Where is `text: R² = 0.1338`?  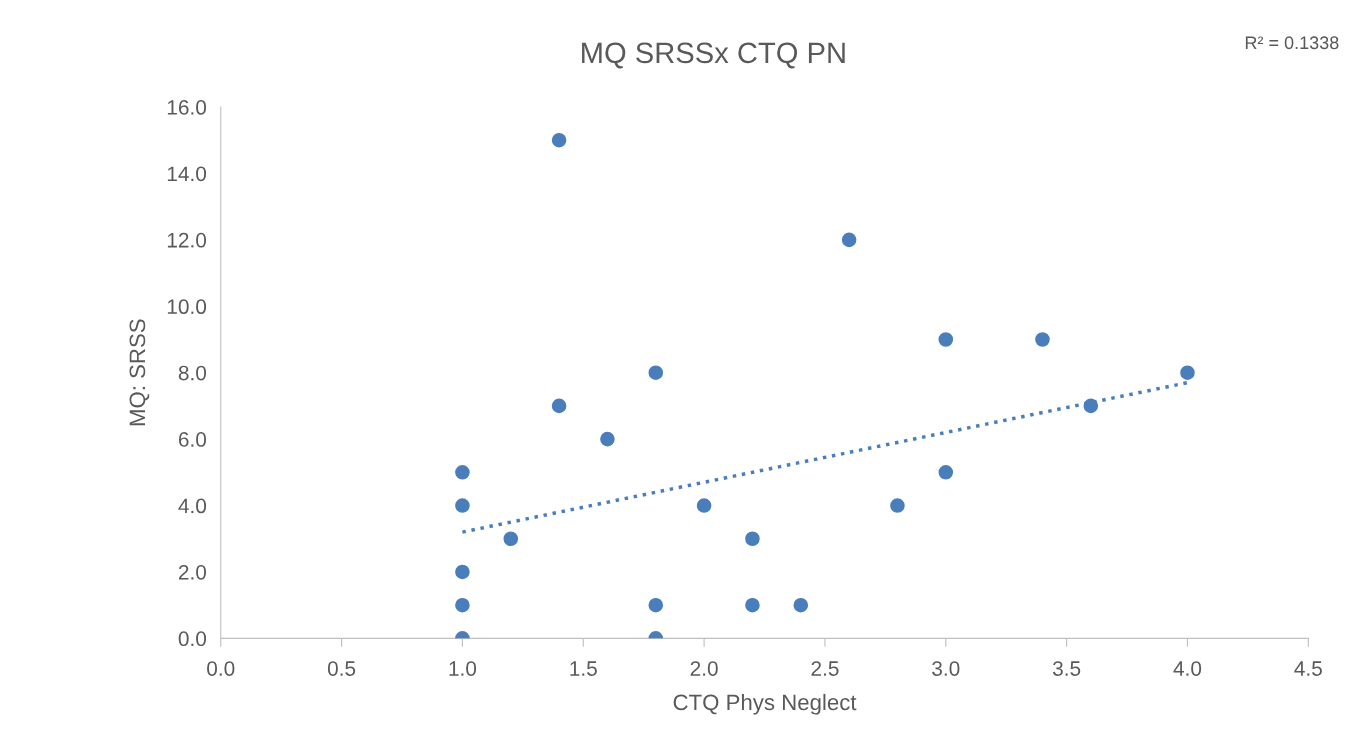
text: R² = 0.1338 is located at coordinates (1292, 43).